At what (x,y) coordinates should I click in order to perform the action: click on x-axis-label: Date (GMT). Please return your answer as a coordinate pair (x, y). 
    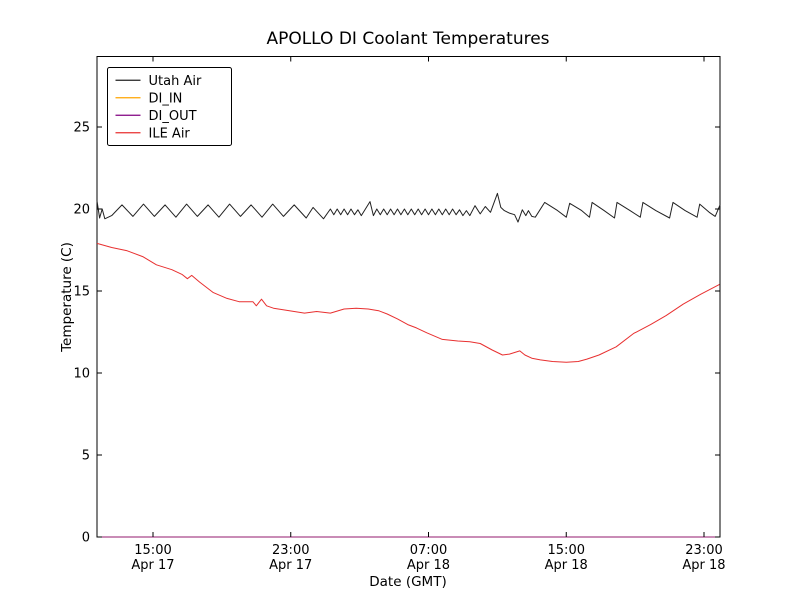
    Looking at the image, I should click on (407, 582).